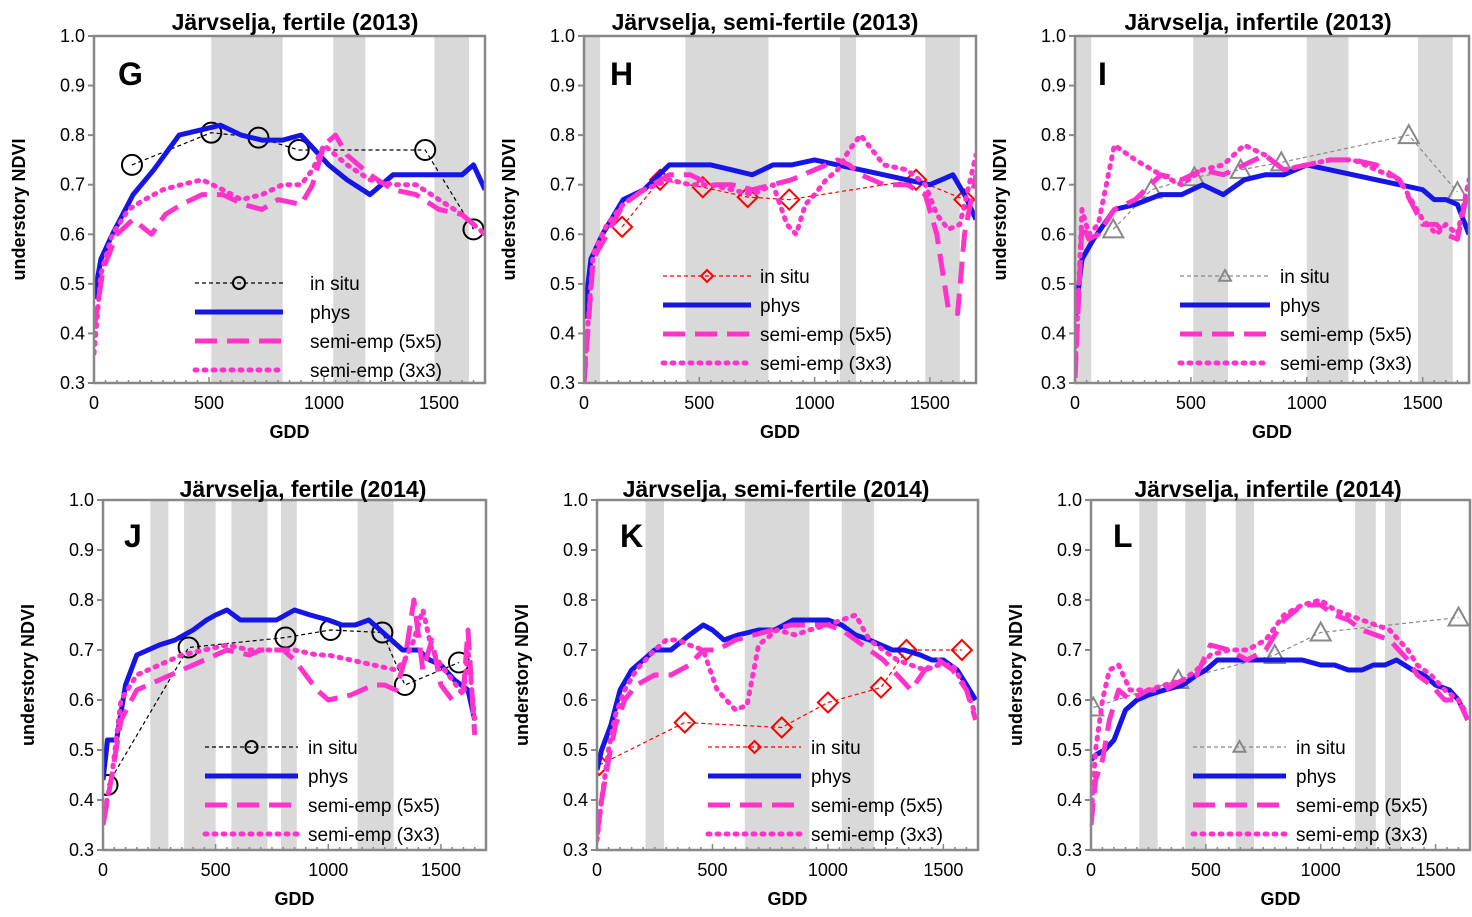  I want to click on panel-letter: I, so click(1102, 74).